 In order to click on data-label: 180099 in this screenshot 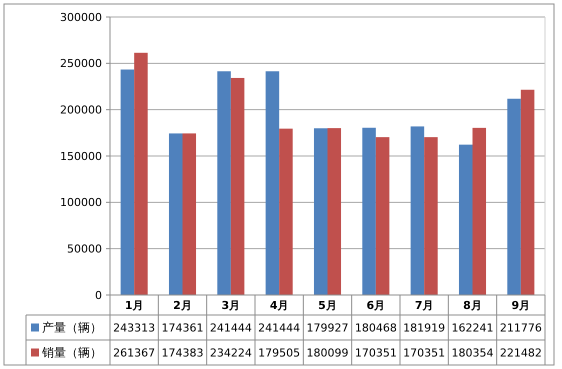, I will do `click(327, 353)`.